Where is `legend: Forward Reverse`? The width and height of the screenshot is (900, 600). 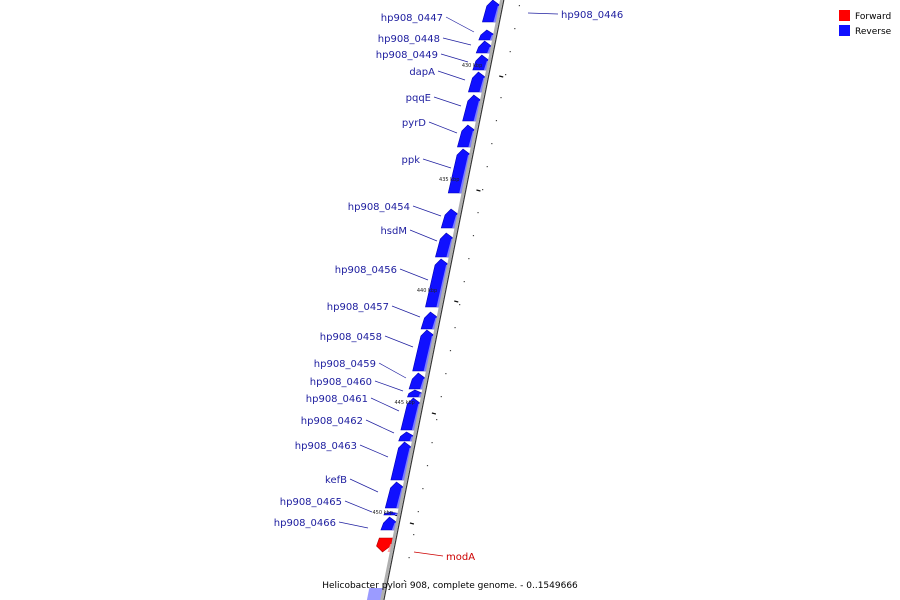 legend: Forward Reverse is located at coordinates (865, 23).